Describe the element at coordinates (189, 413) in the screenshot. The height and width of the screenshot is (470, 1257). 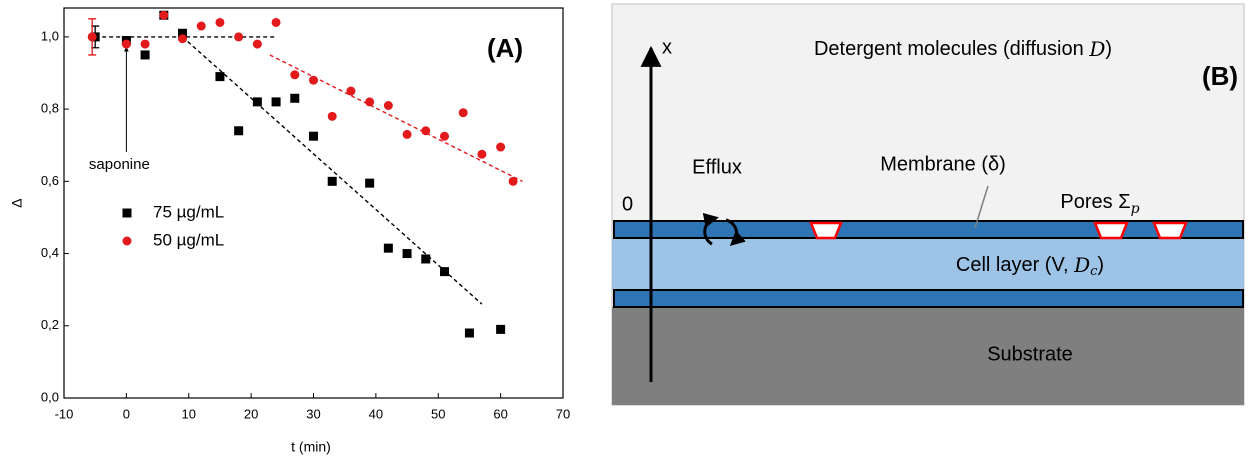
I see `x-tick-label: 10` at that location.